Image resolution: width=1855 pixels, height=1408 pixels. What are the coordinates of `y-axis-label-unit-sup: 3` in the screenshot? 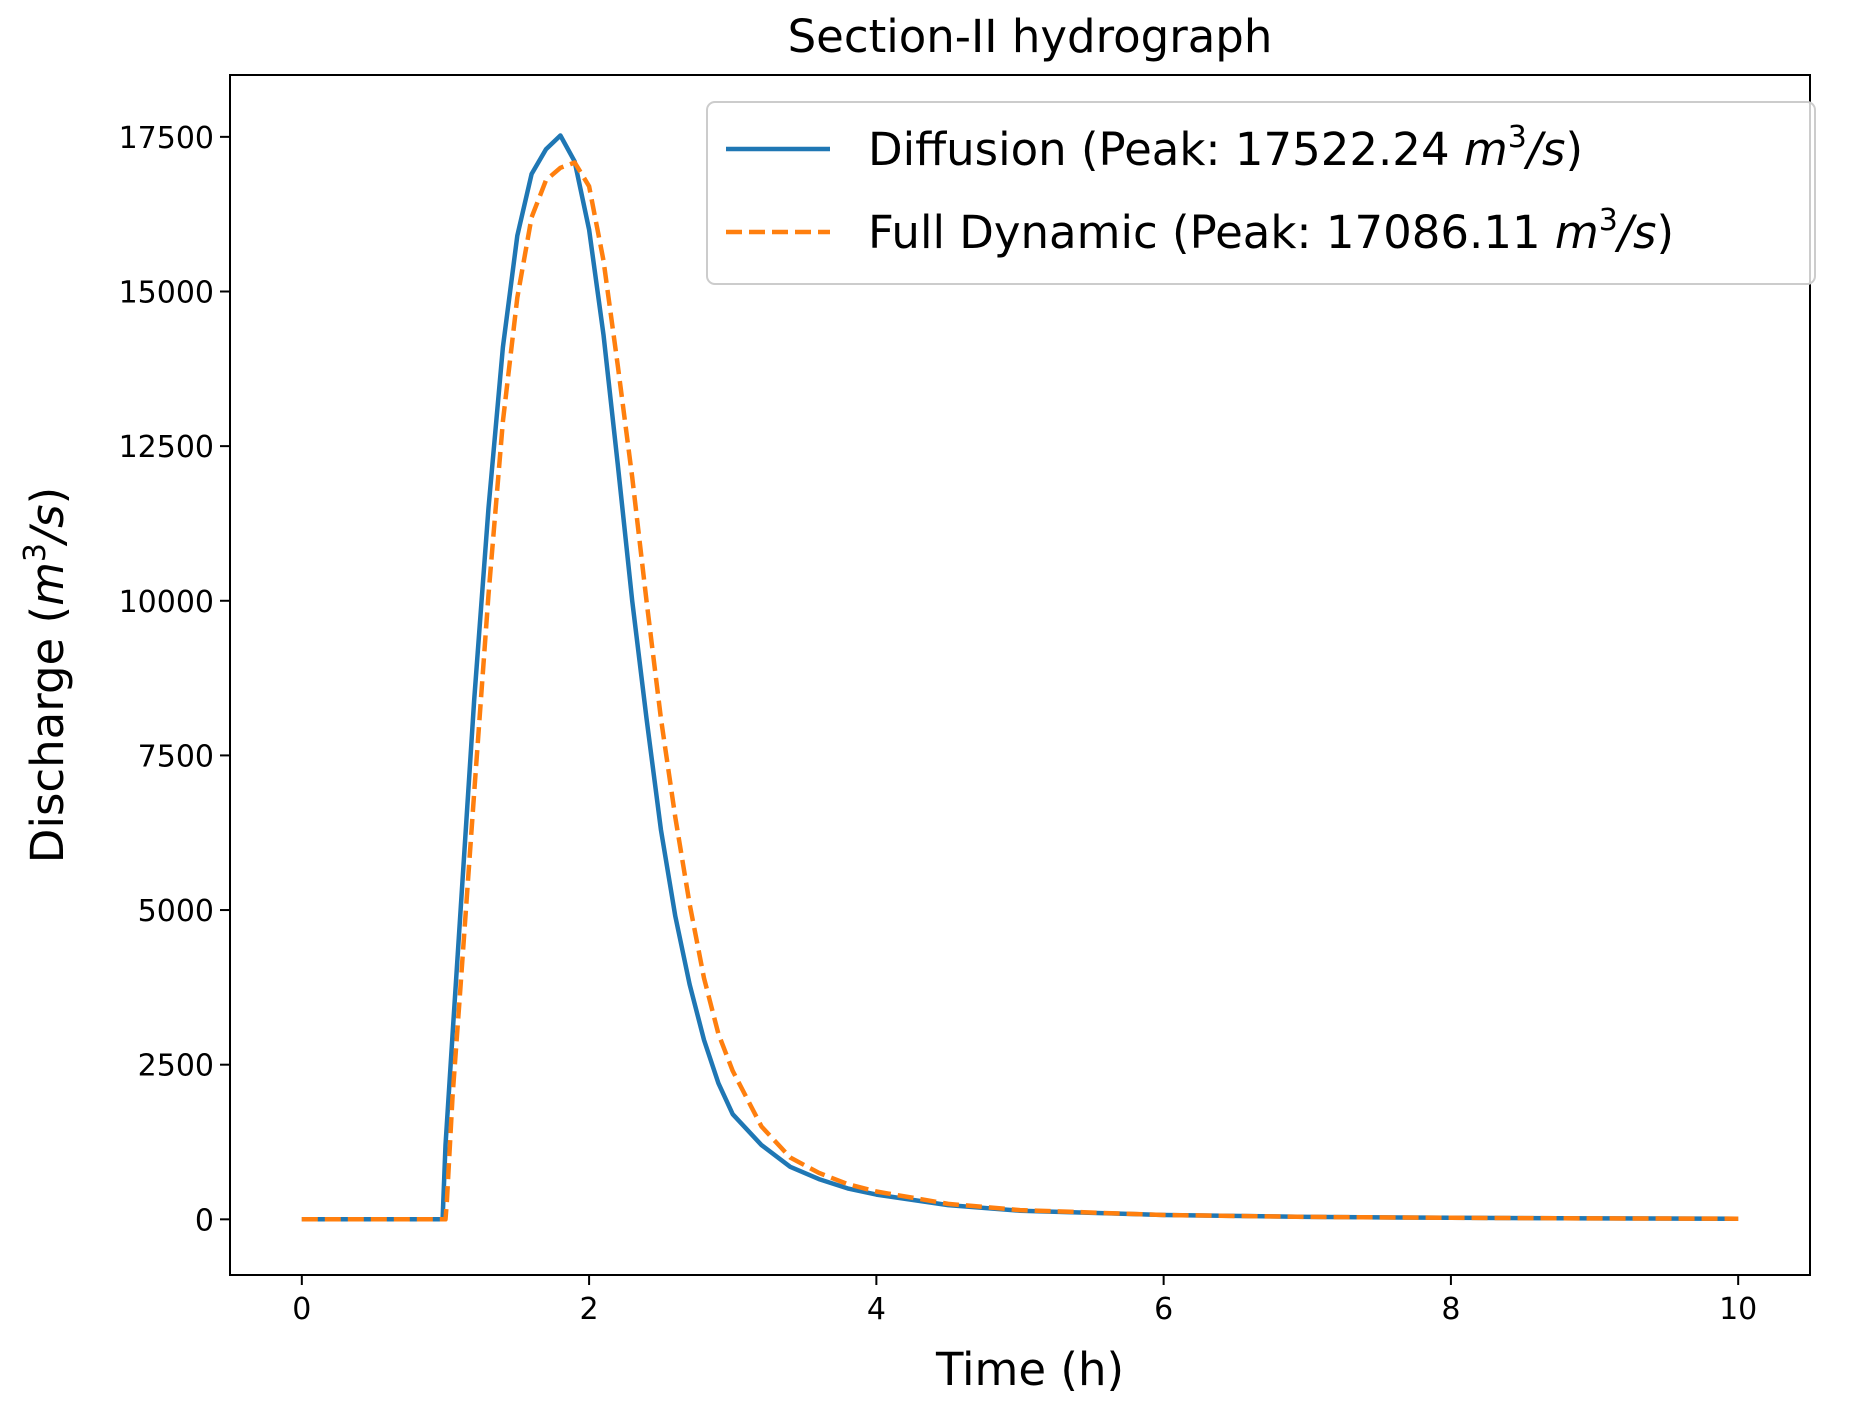 It's located at (35, 552).